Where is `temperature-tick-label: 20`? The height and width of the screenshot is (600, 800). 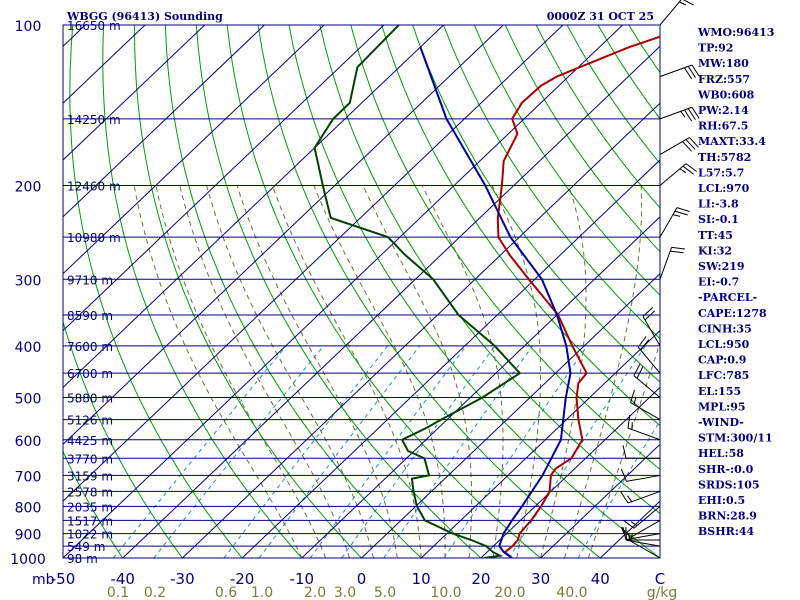 temperature-tick-label: 20 is located at coordinates (480, 579).